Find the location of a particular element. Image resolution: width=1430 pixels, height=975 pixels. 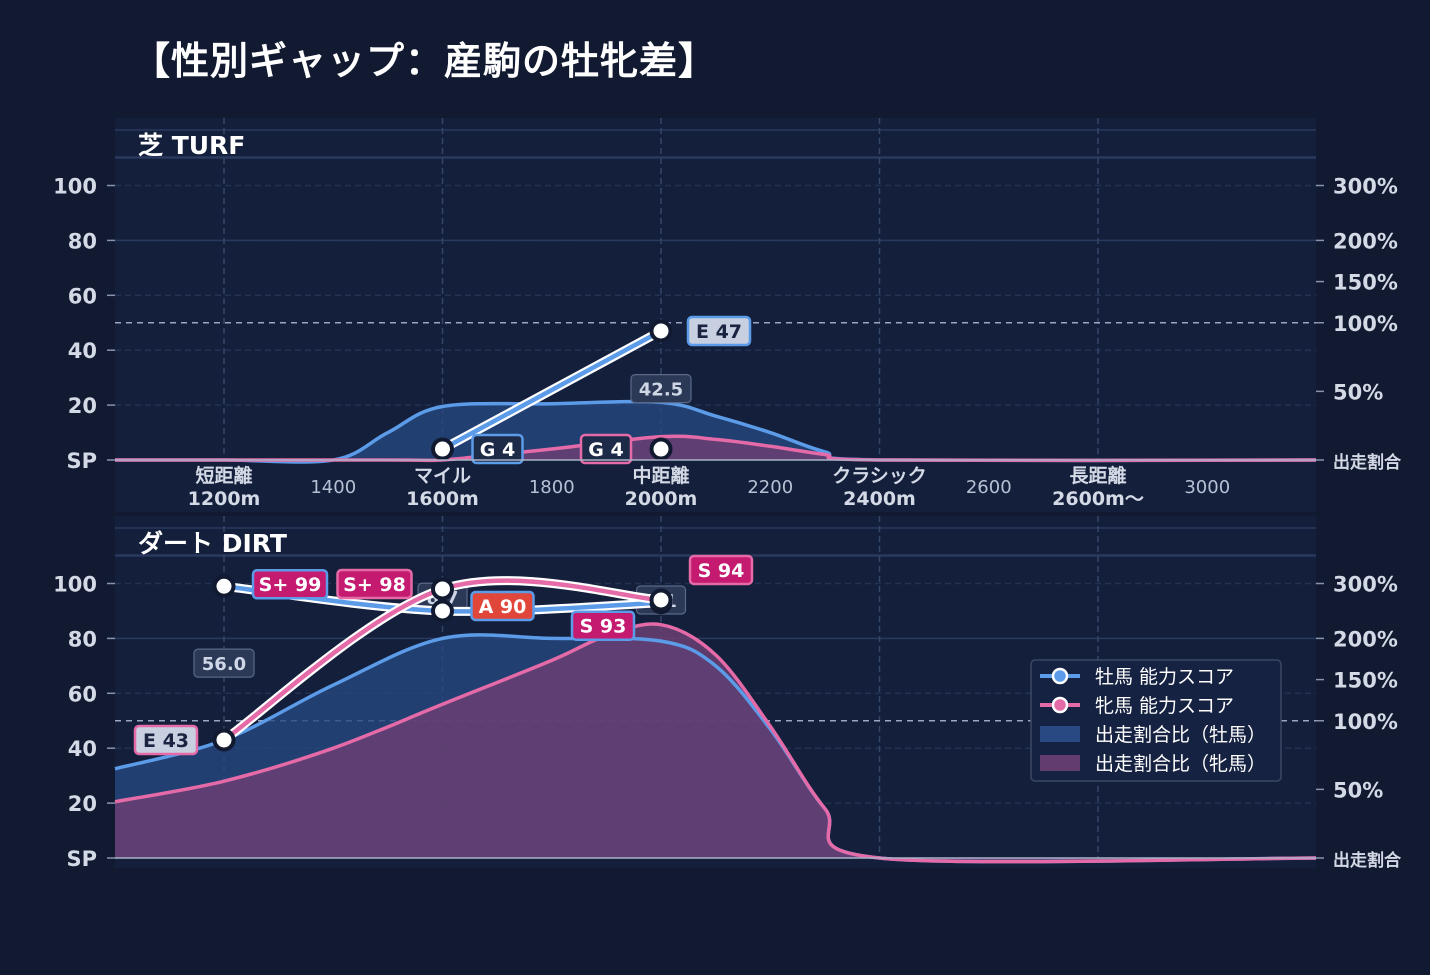

x-tick-label: 2200 is located at coordinates (770, 487).